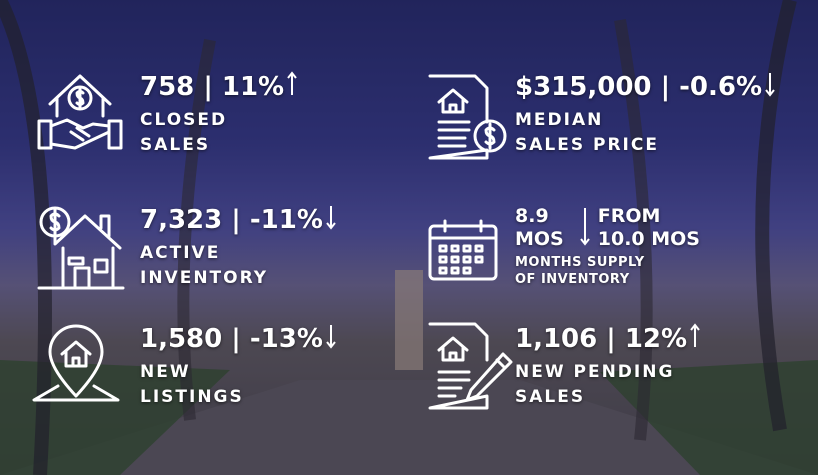 The image size is (818, 475). Describe the element at coordinates (580, 262) in the screenshot. I see `stat-label: MONTHS SUPPLY` at that location.